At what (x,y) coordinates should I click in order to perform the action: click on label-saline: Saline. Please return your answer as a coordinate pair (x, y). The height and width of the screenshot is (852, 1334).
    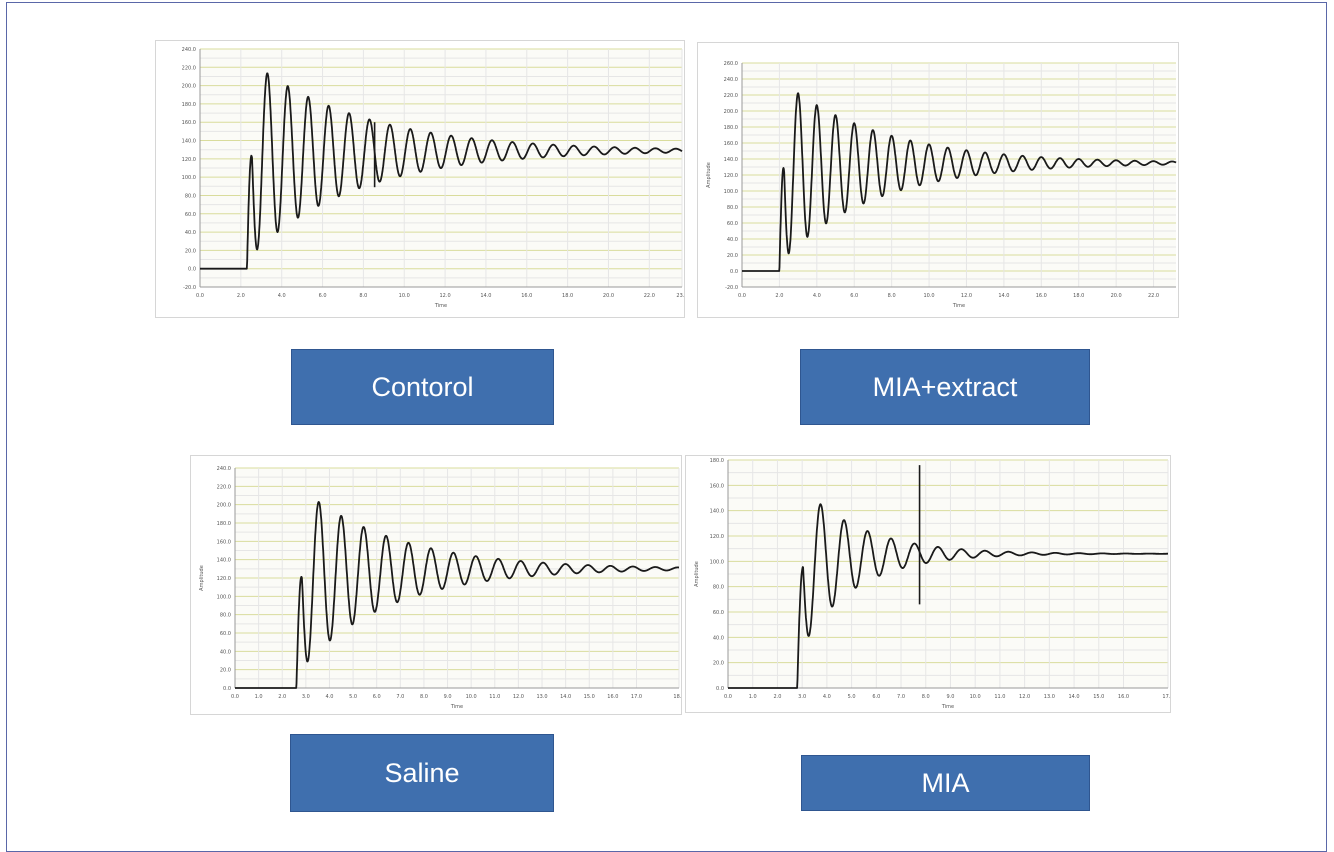
    Looking at the image, I should click on (422, 773).